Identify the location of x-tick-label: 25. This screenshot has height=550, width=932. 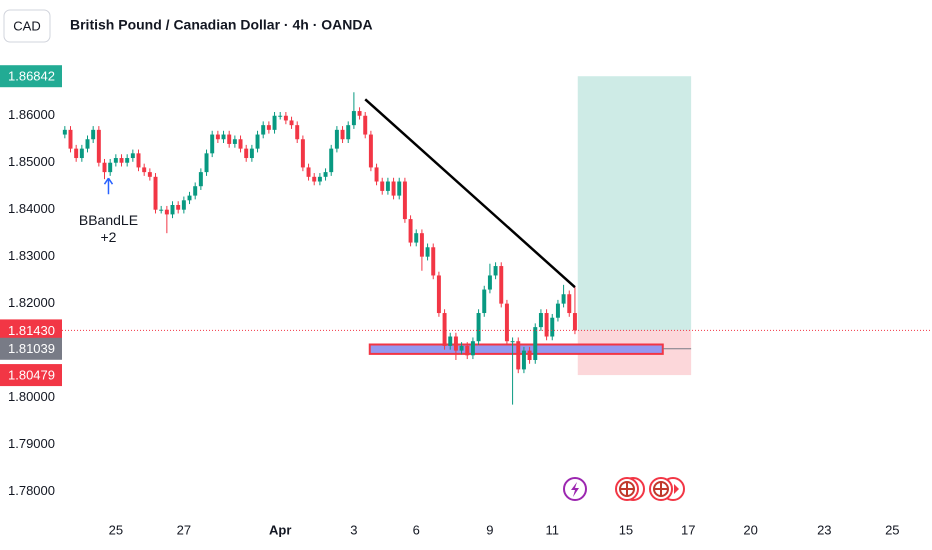
(892, 529).